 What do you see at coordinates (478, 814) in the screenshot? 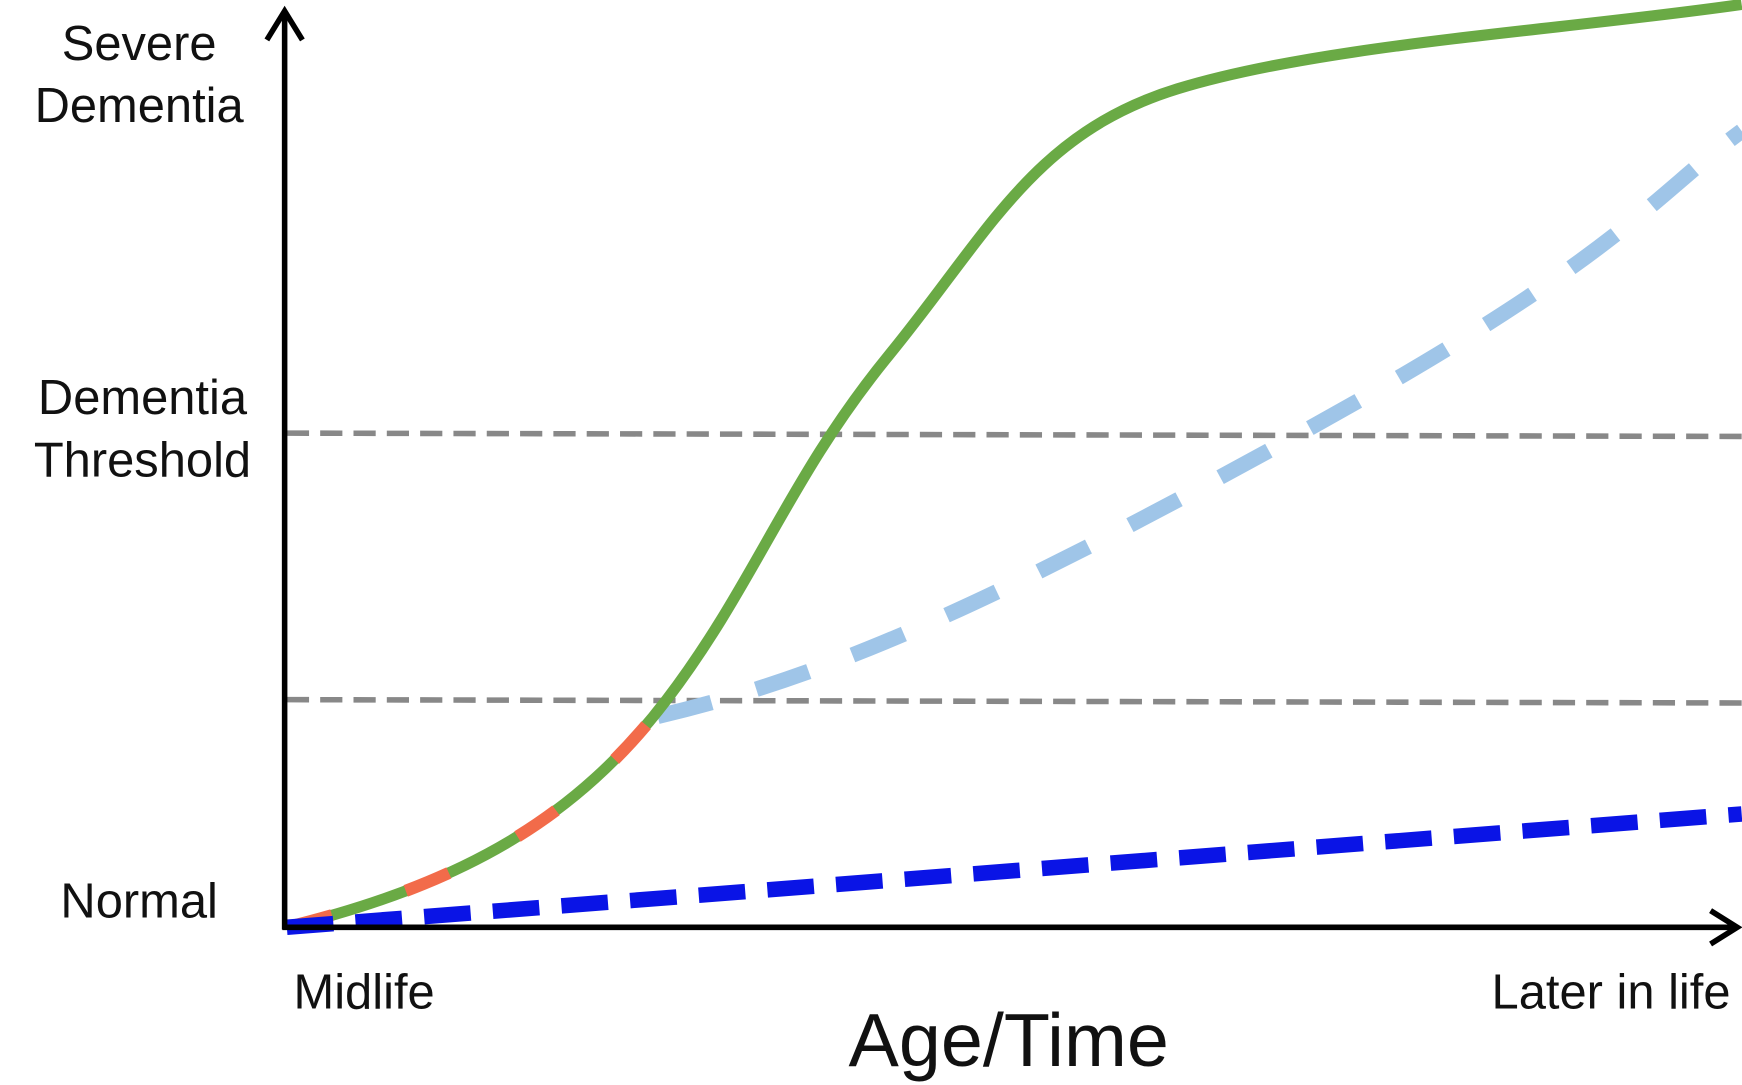
I see `early-trajectory` at bounding box center [478, 814].